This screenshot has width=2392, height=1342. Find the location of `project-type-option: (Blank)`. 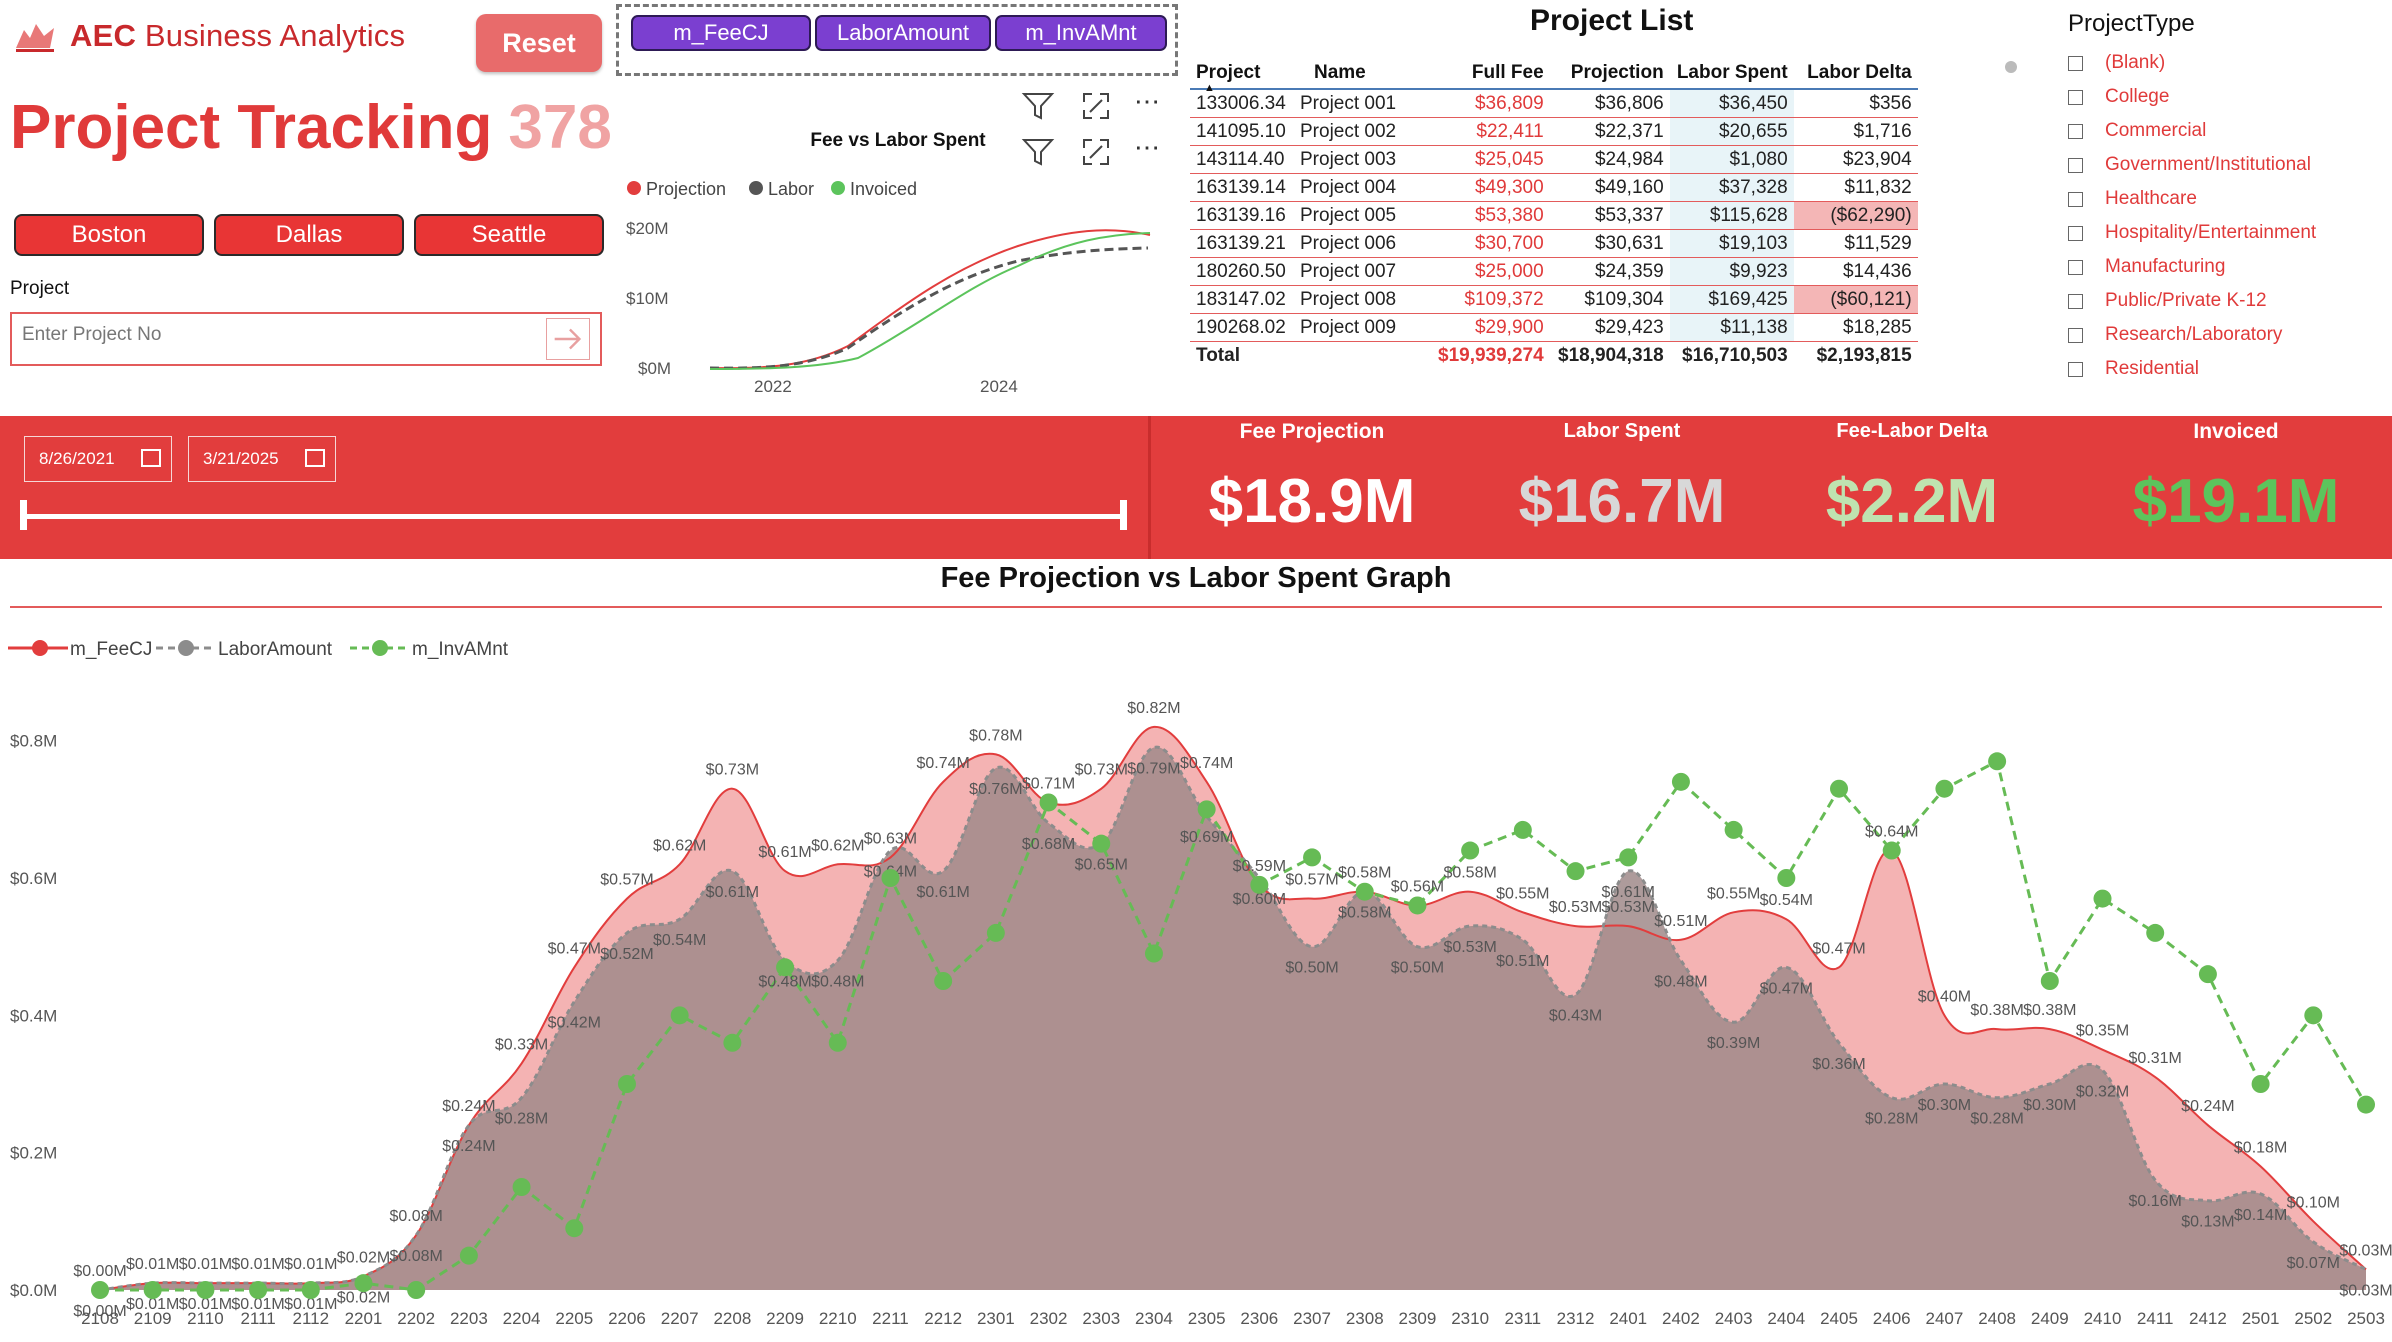

project-type-option: (Blank) is located at coordinates (2116, 63).